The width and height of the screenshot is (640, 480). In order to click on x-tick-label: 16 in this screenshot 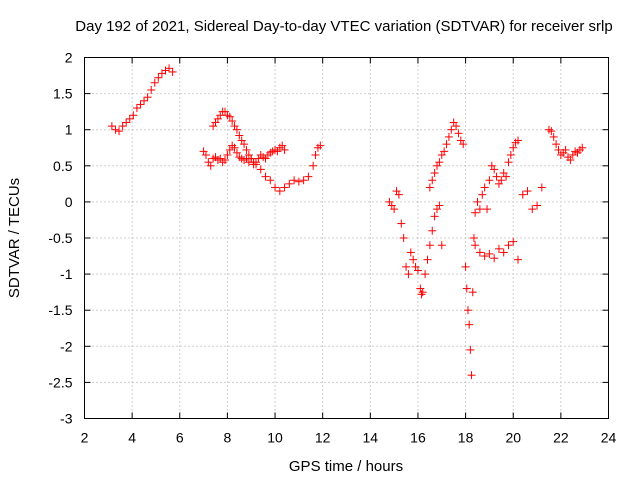, I will do `click(418, 438)`.